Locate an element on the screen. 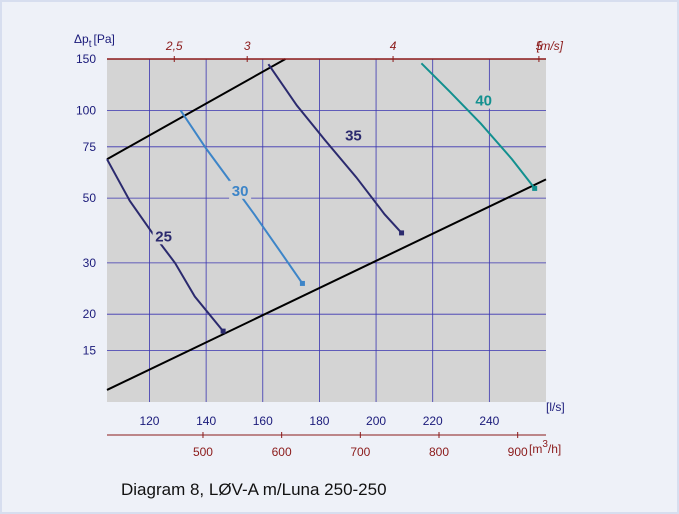 This screenshot has height=514, width=679. top-axis-unit: [m/s] is located at coordinates (550, 46).